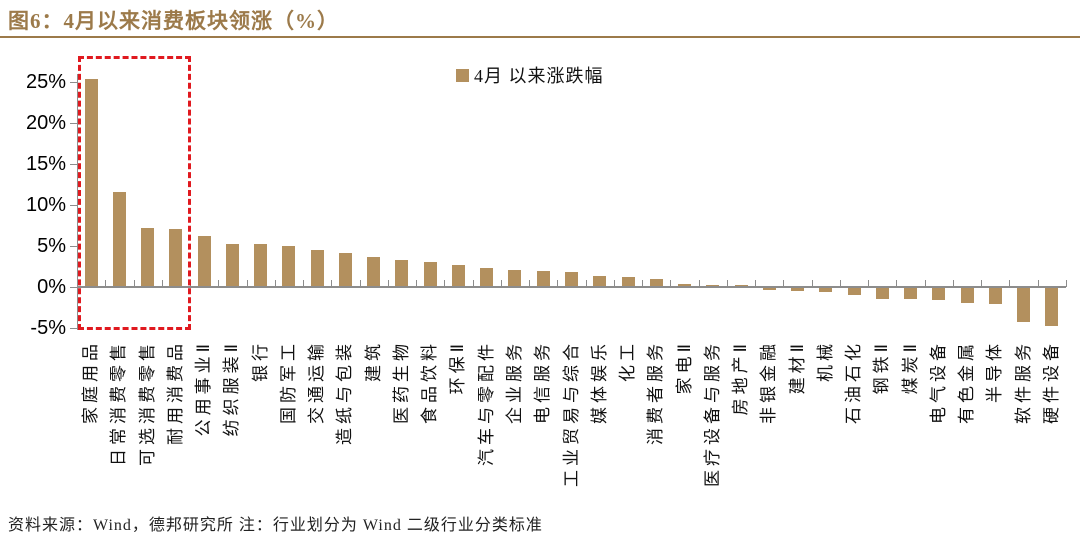  What do you see at coordinates (430, 382) in the screenshot?
I see `x-category-label: 食品饮料` at bounding box center [430, 382].